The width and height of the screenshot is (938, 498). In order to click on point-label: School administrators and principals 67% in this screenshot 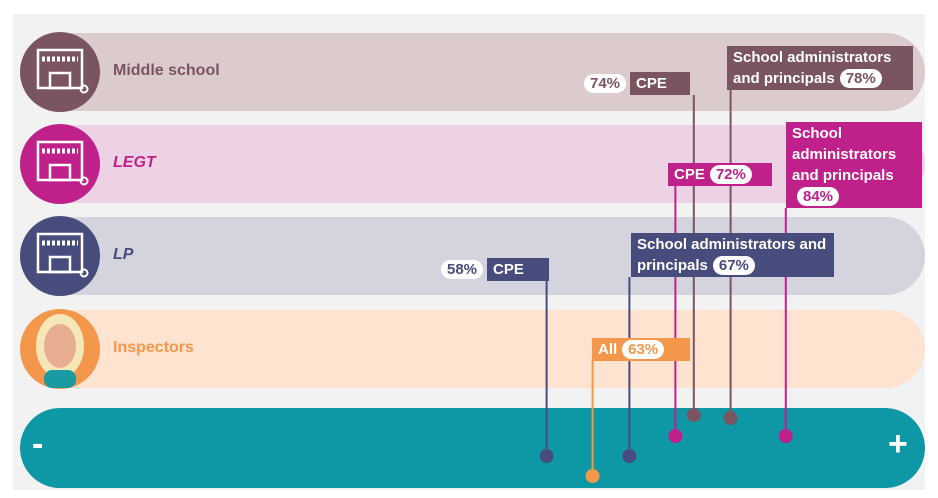, I will do `click(732, 255)`.